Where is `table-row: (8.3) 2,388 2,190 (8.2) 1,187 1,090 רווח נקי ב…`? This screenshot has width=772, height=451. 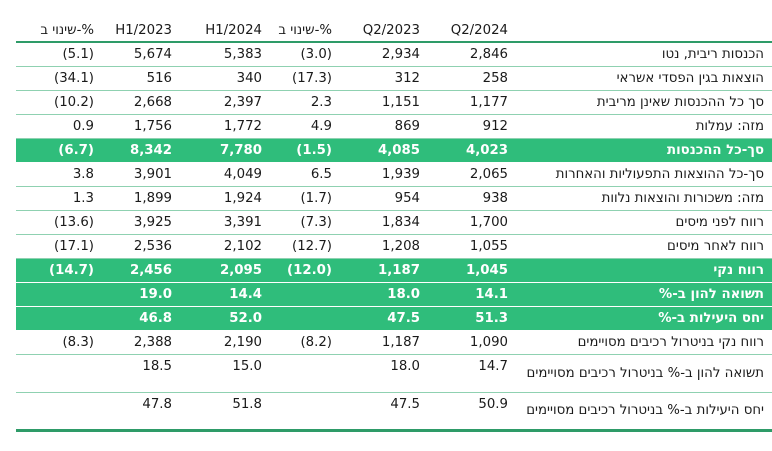 table-row: (8.3) 2,388 2,190 (8.2) 1,187 1,090 רווח נקי ב… is located at coordinates (394, 342).